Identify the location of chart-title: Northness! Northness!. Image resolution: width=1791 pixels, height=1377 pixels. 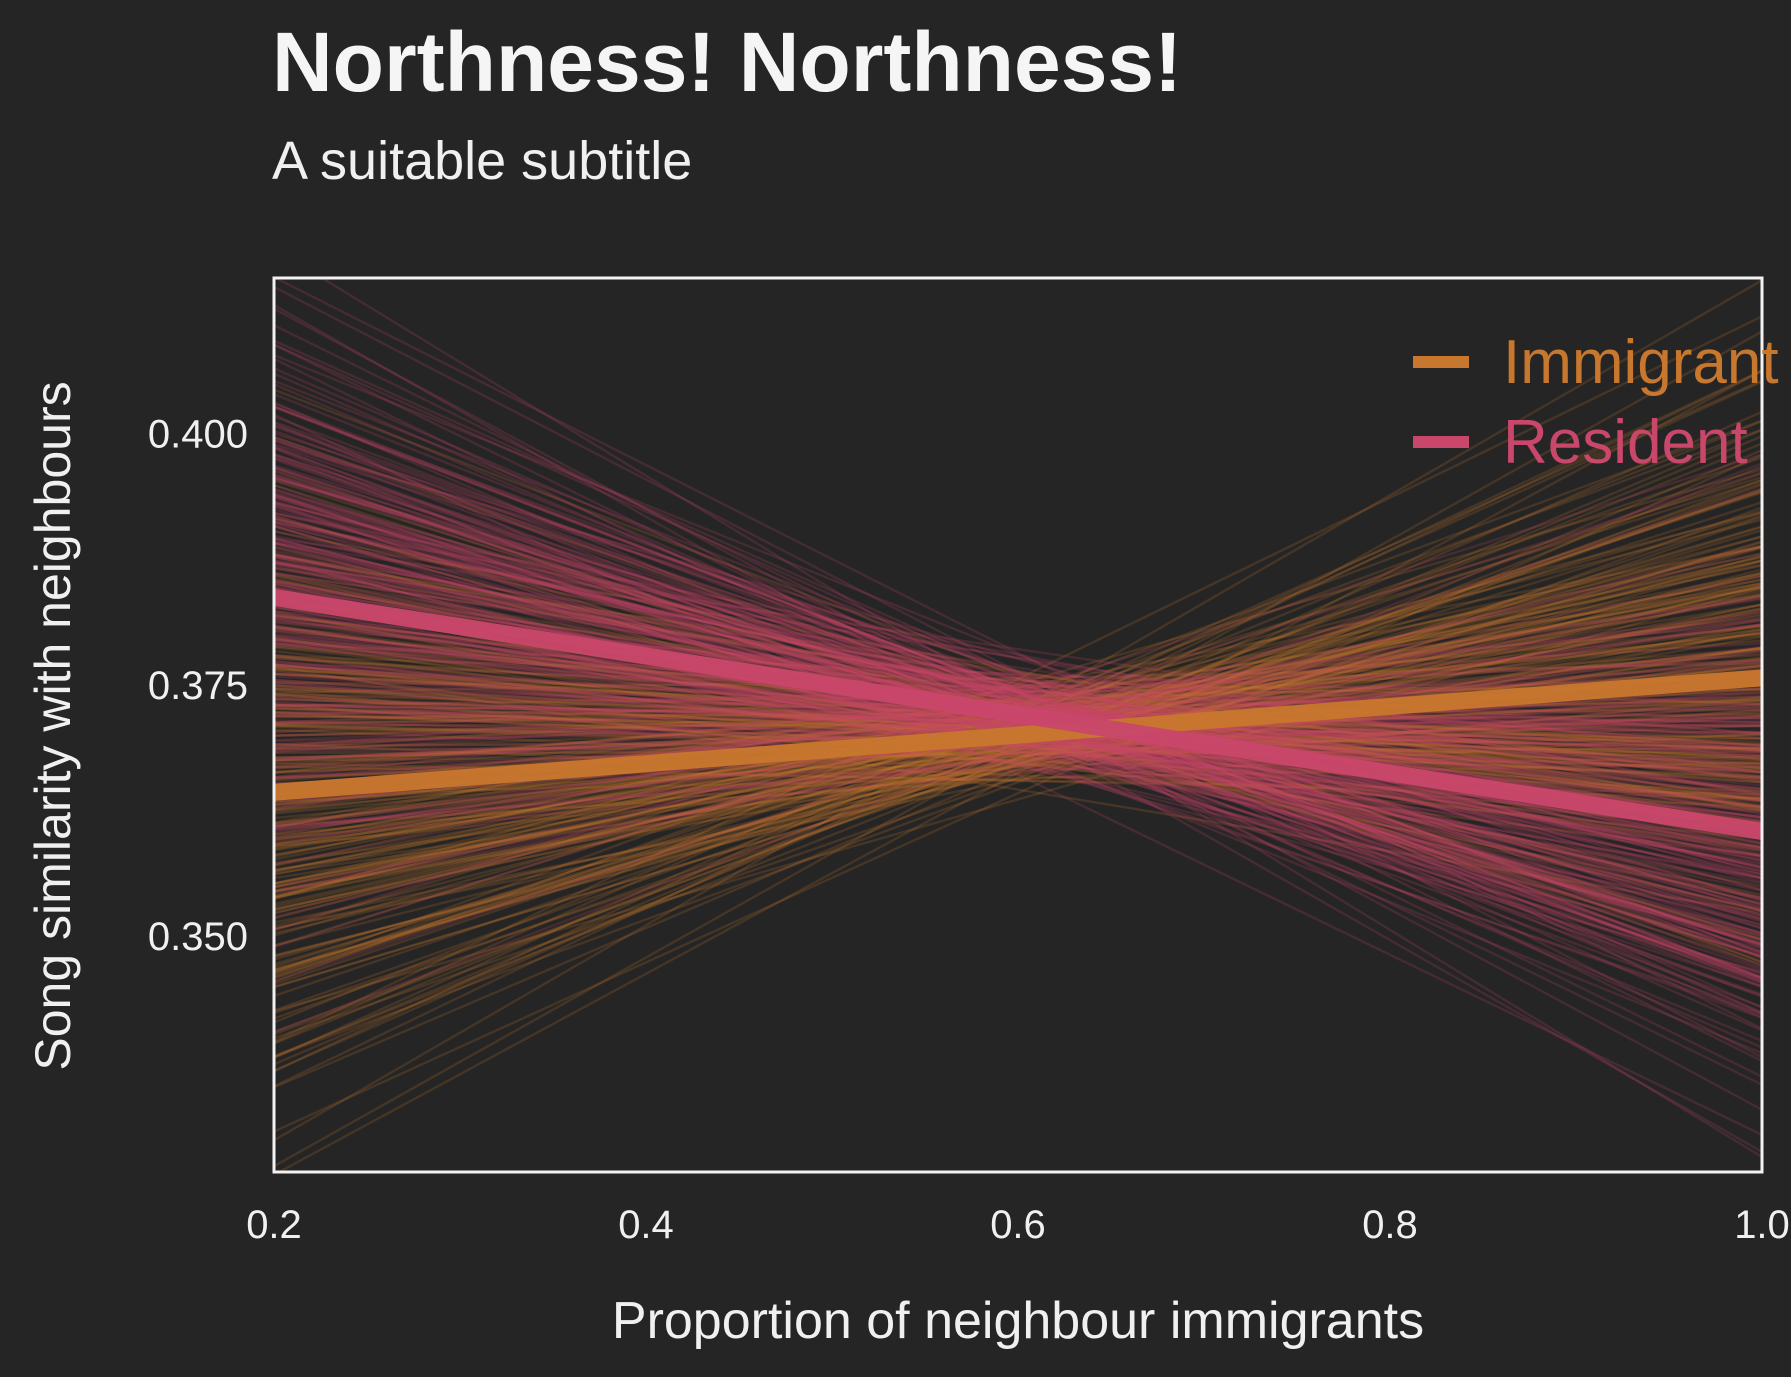
(727, 62).